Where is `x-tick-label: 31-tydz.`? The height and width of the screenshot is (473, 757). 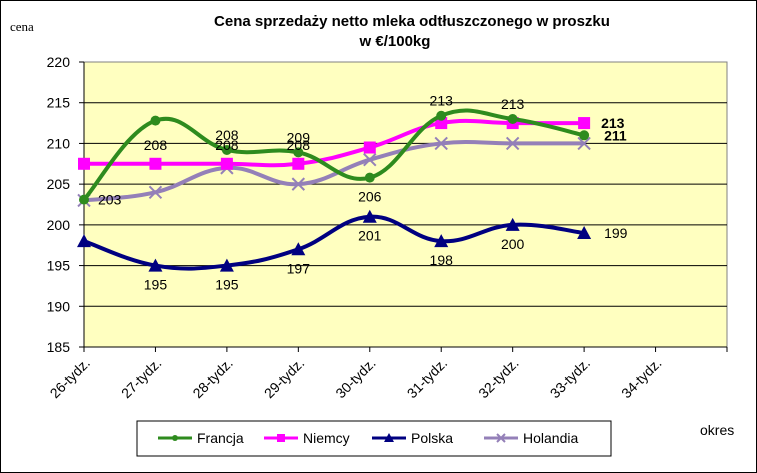
x-tick-label: 31-tydz. is located at coordinates (427, 378).